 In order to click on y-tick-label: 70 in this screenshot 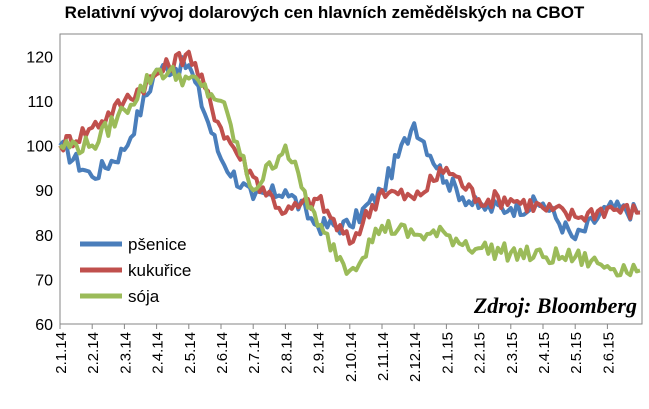, I will do `click(44, 280)`.